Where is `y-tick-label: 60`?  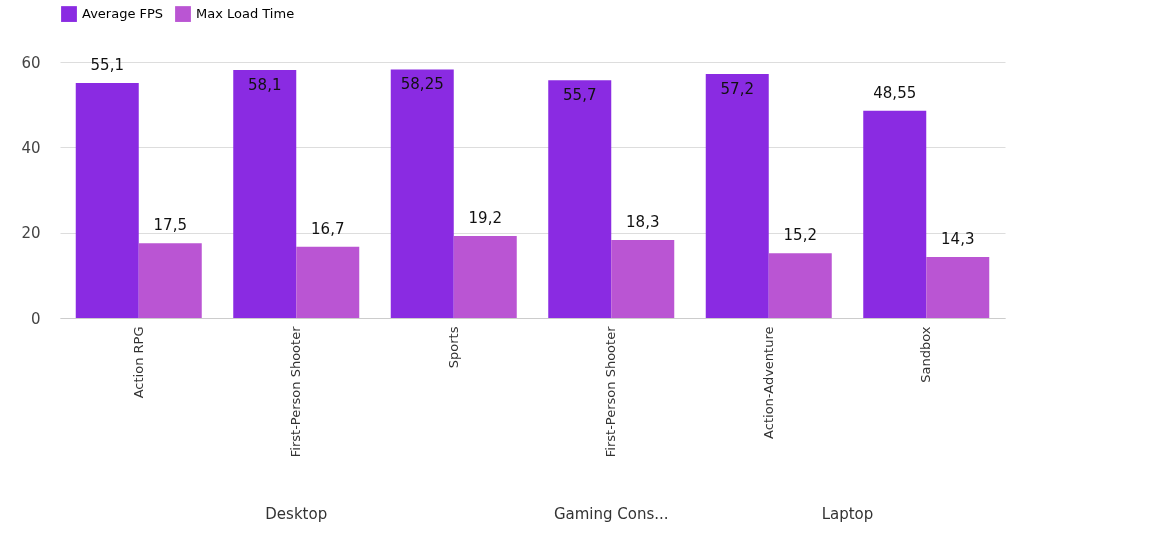 y-tick-label: 60 is located at coordinates (31, 62).